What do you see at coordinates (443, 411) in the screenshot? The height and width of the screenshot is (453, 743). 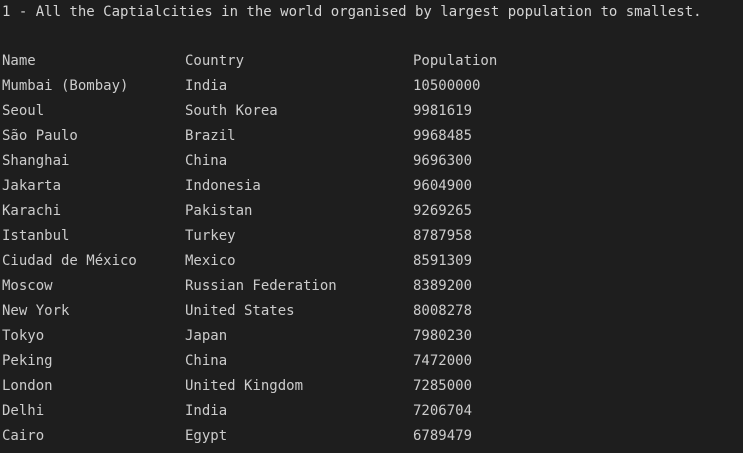 I see `cell-population: 7206704` at bounding box center [443, 411].